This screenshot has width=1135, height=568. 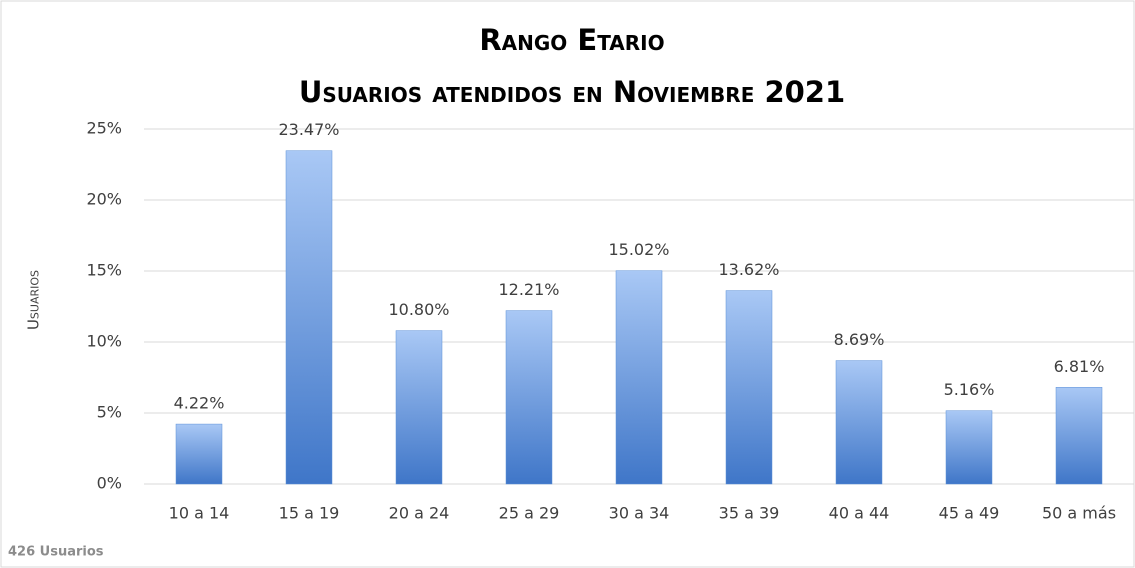 What do you see at coordinates (859, 339) in the screenshot?
I see `data-label: 8.69%` at bounding box center [859, 339].